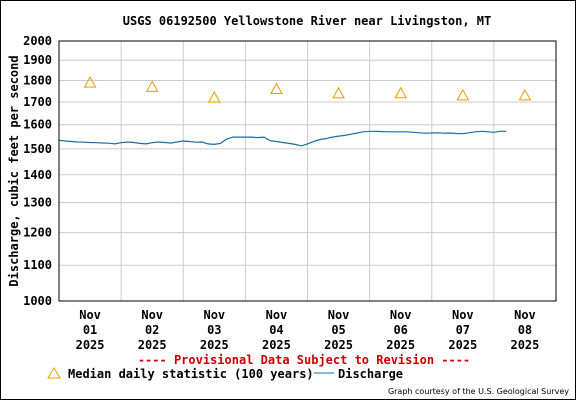  What do you see at coordinates (282, 138) in the screenshot?
I see `discharge-series-line` at bounding box center [282, 138].